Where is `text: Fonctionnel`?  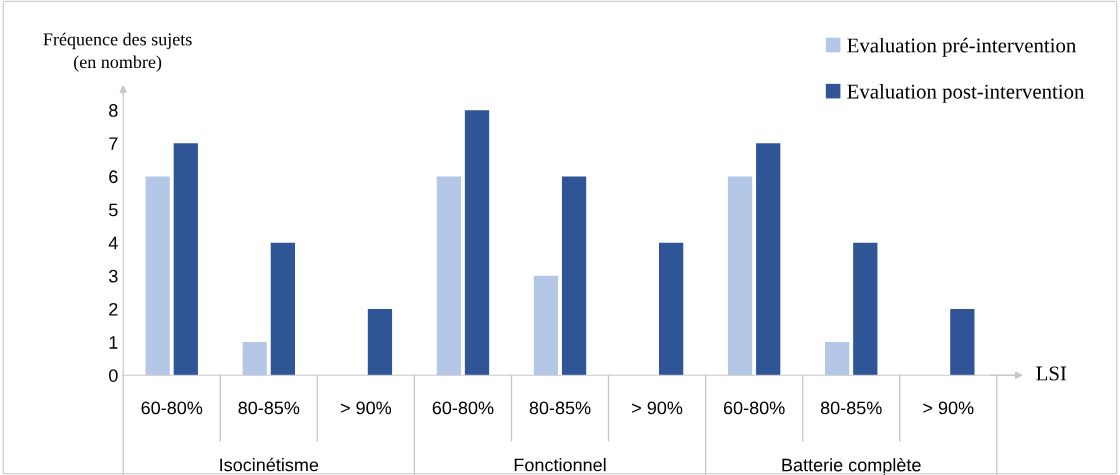
text: Fonctionnel is located at coordinates (560, 465).